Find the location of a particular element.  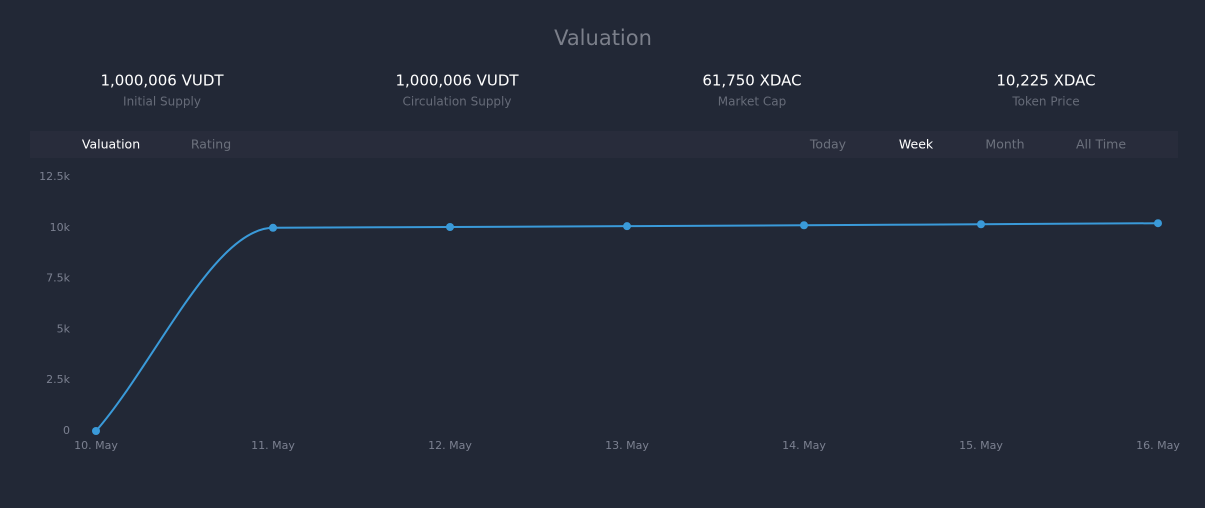

y-tick-label: 10k is located at coordinates (60, 227).